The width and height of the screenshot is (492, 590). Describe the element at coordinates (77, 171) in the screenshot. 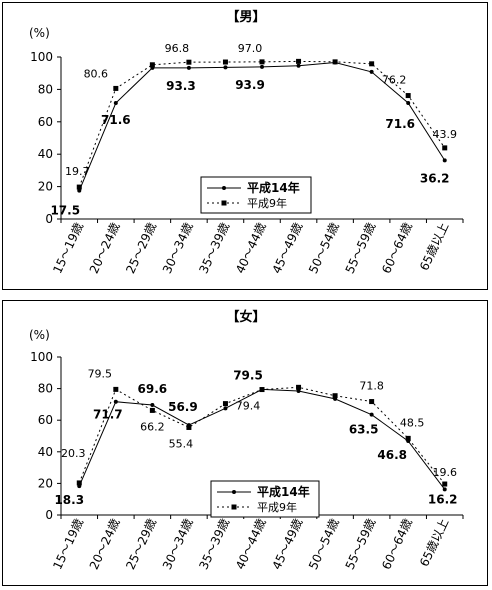

I see `data-label: 19.7` at that location.